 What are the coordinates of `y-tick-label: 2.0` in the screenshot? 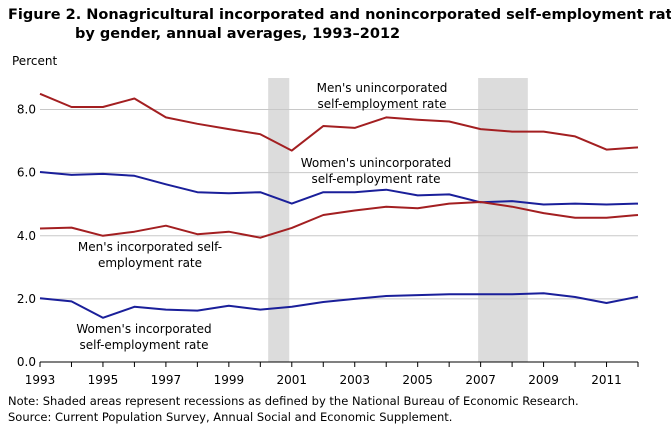 It's located at (26, 299).